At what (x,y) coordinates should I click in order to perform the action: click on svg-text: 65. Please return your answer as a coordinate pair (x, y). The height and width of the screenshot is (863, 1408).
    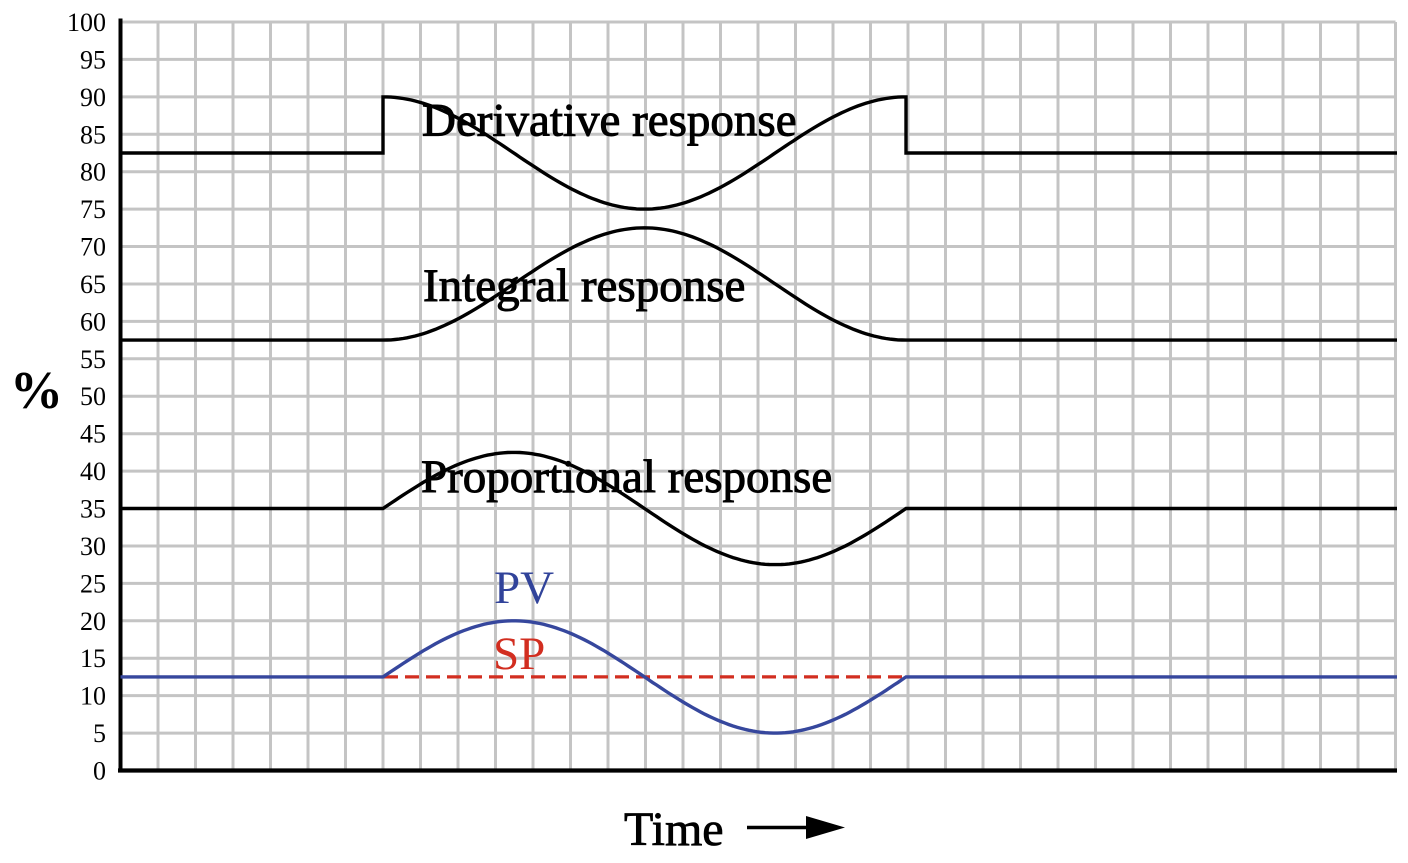
    Looking at the image, I should click on (93, 284).